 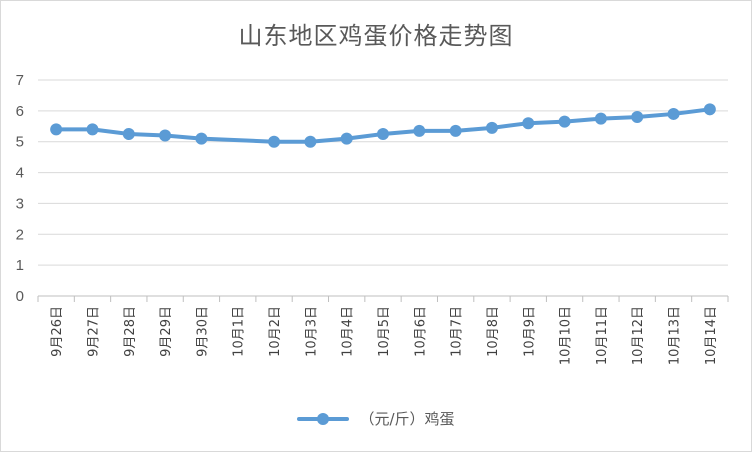 I want to click on x-tick-label: 10月4日, so click(x=348, y=331).